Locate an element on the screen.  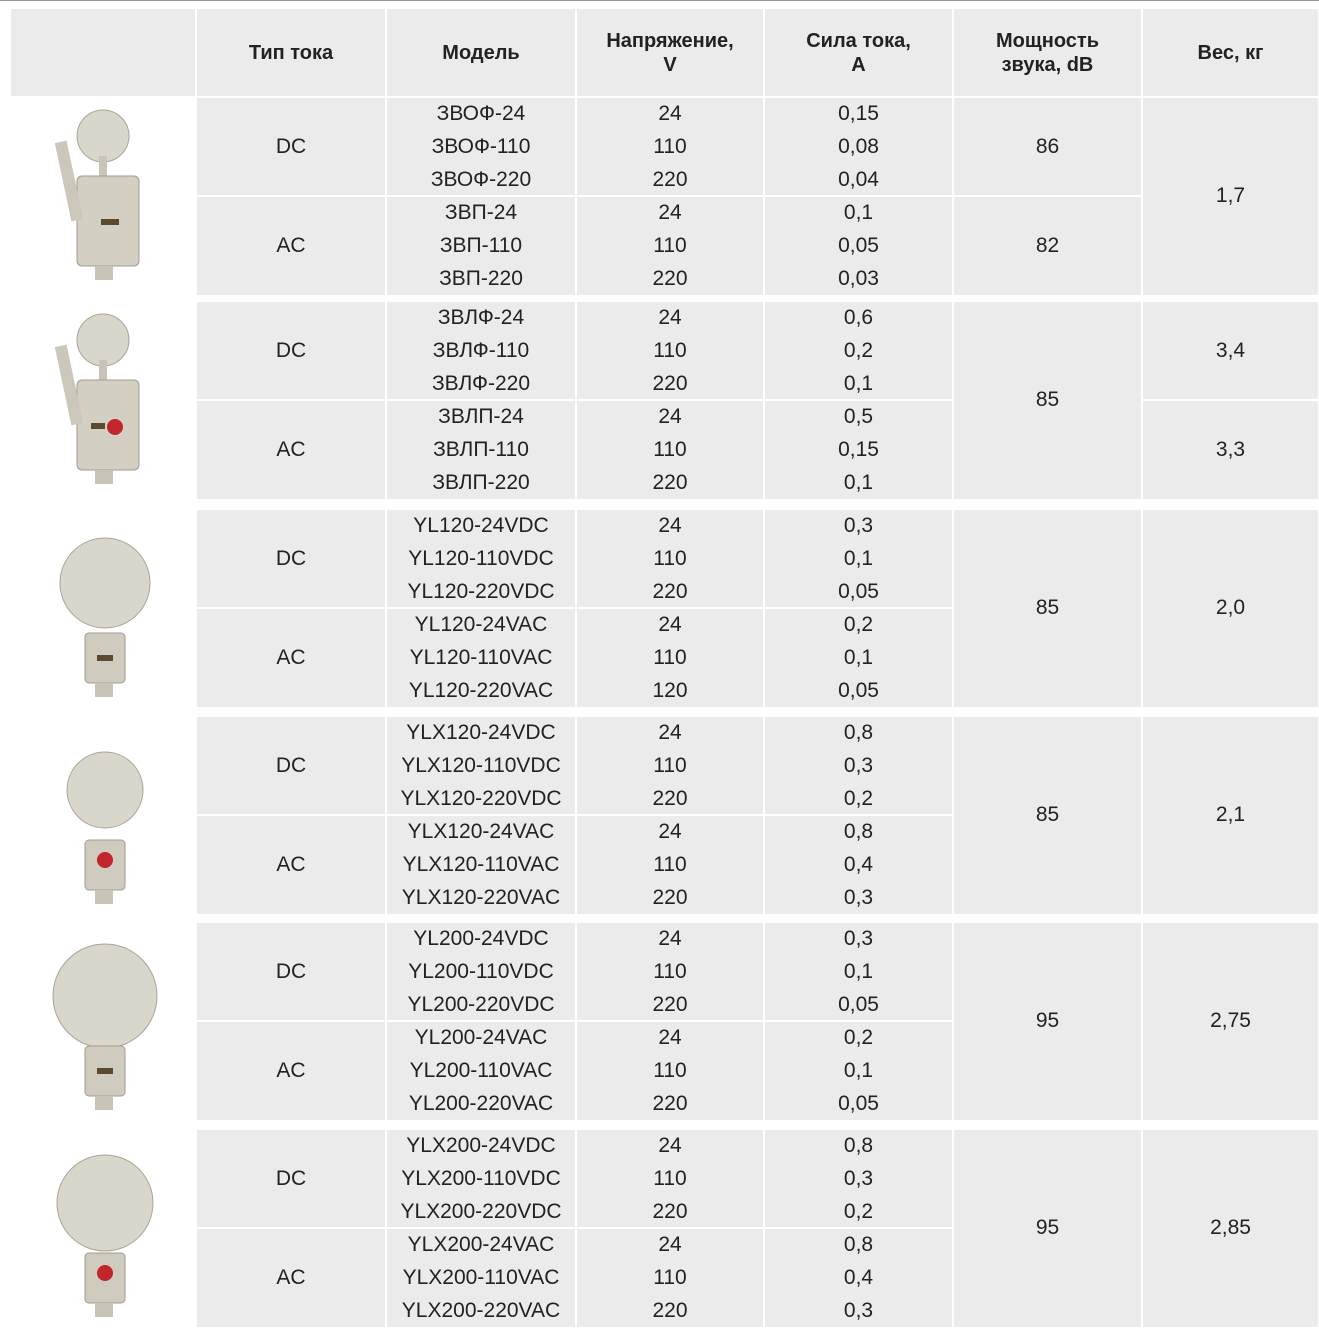
weight: 2,75 is located at coordinates (1230, 1021).